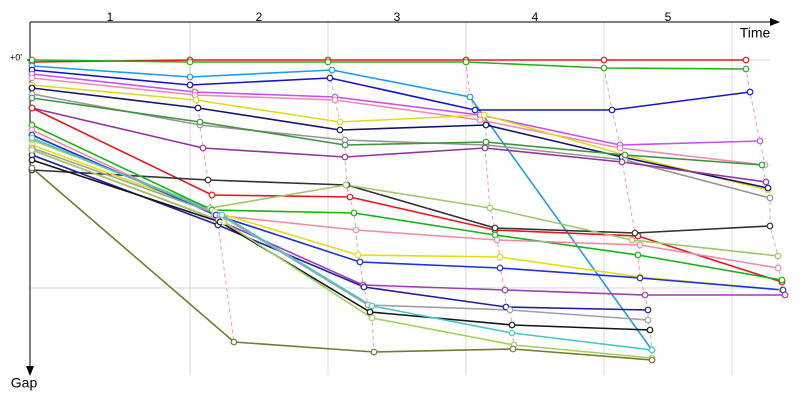  Describe the element at coordinates (668, 17) in the screenshot. I see `lap-label: 5` at that location.